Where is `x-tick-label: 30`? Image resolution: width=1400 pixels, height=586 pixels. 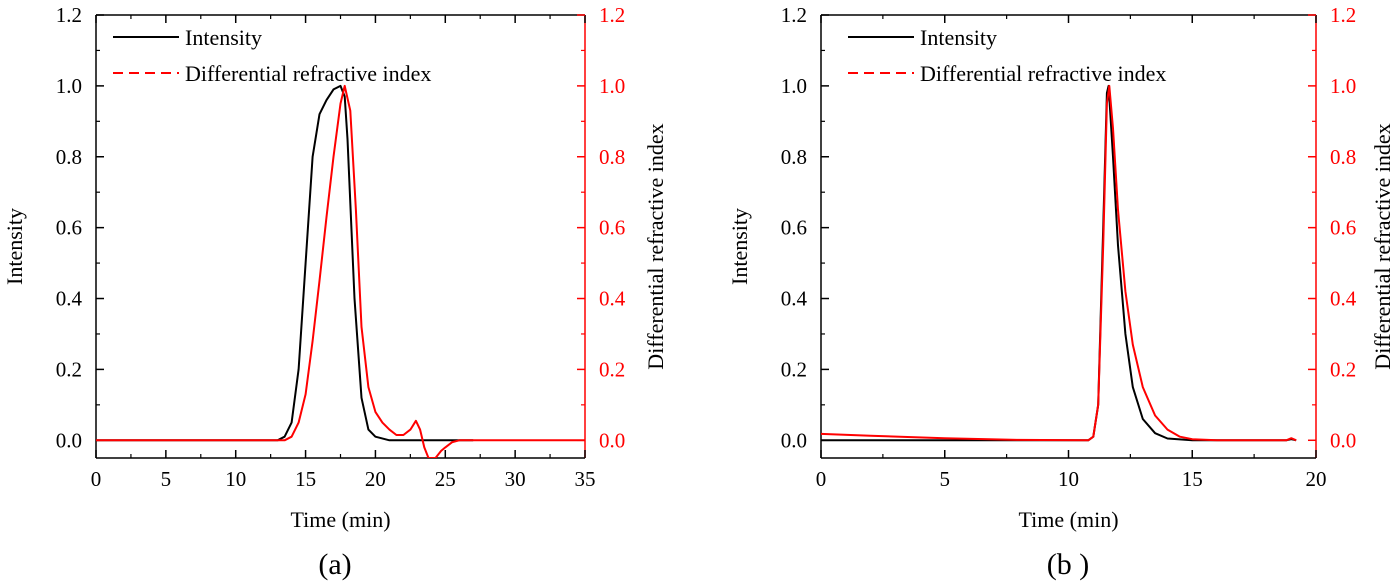 x-tick-label: 30 is located at coordinates (515, 479).